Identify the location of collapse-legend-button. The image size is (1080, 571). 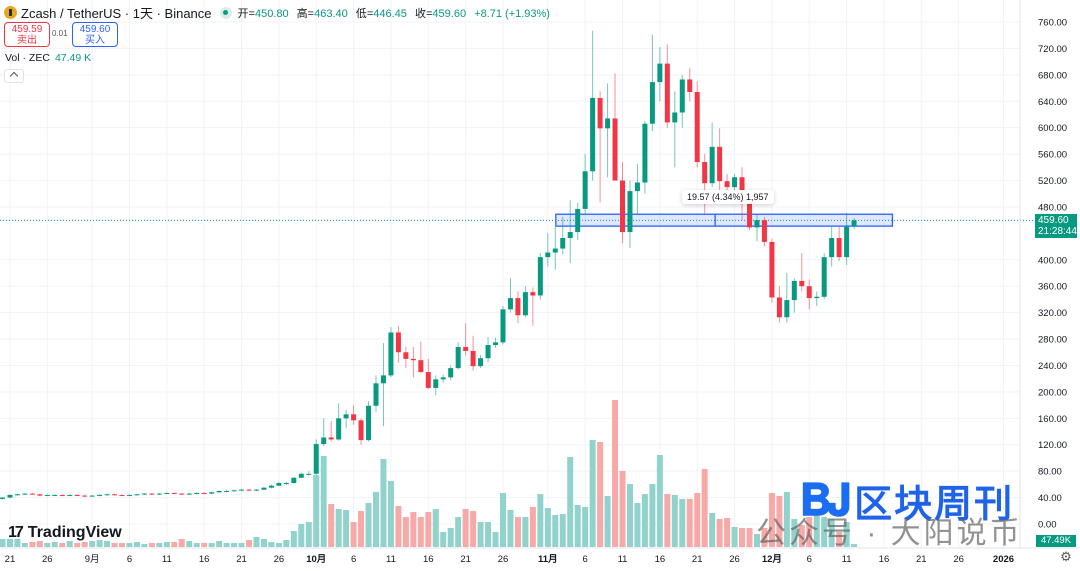
(14, 76).